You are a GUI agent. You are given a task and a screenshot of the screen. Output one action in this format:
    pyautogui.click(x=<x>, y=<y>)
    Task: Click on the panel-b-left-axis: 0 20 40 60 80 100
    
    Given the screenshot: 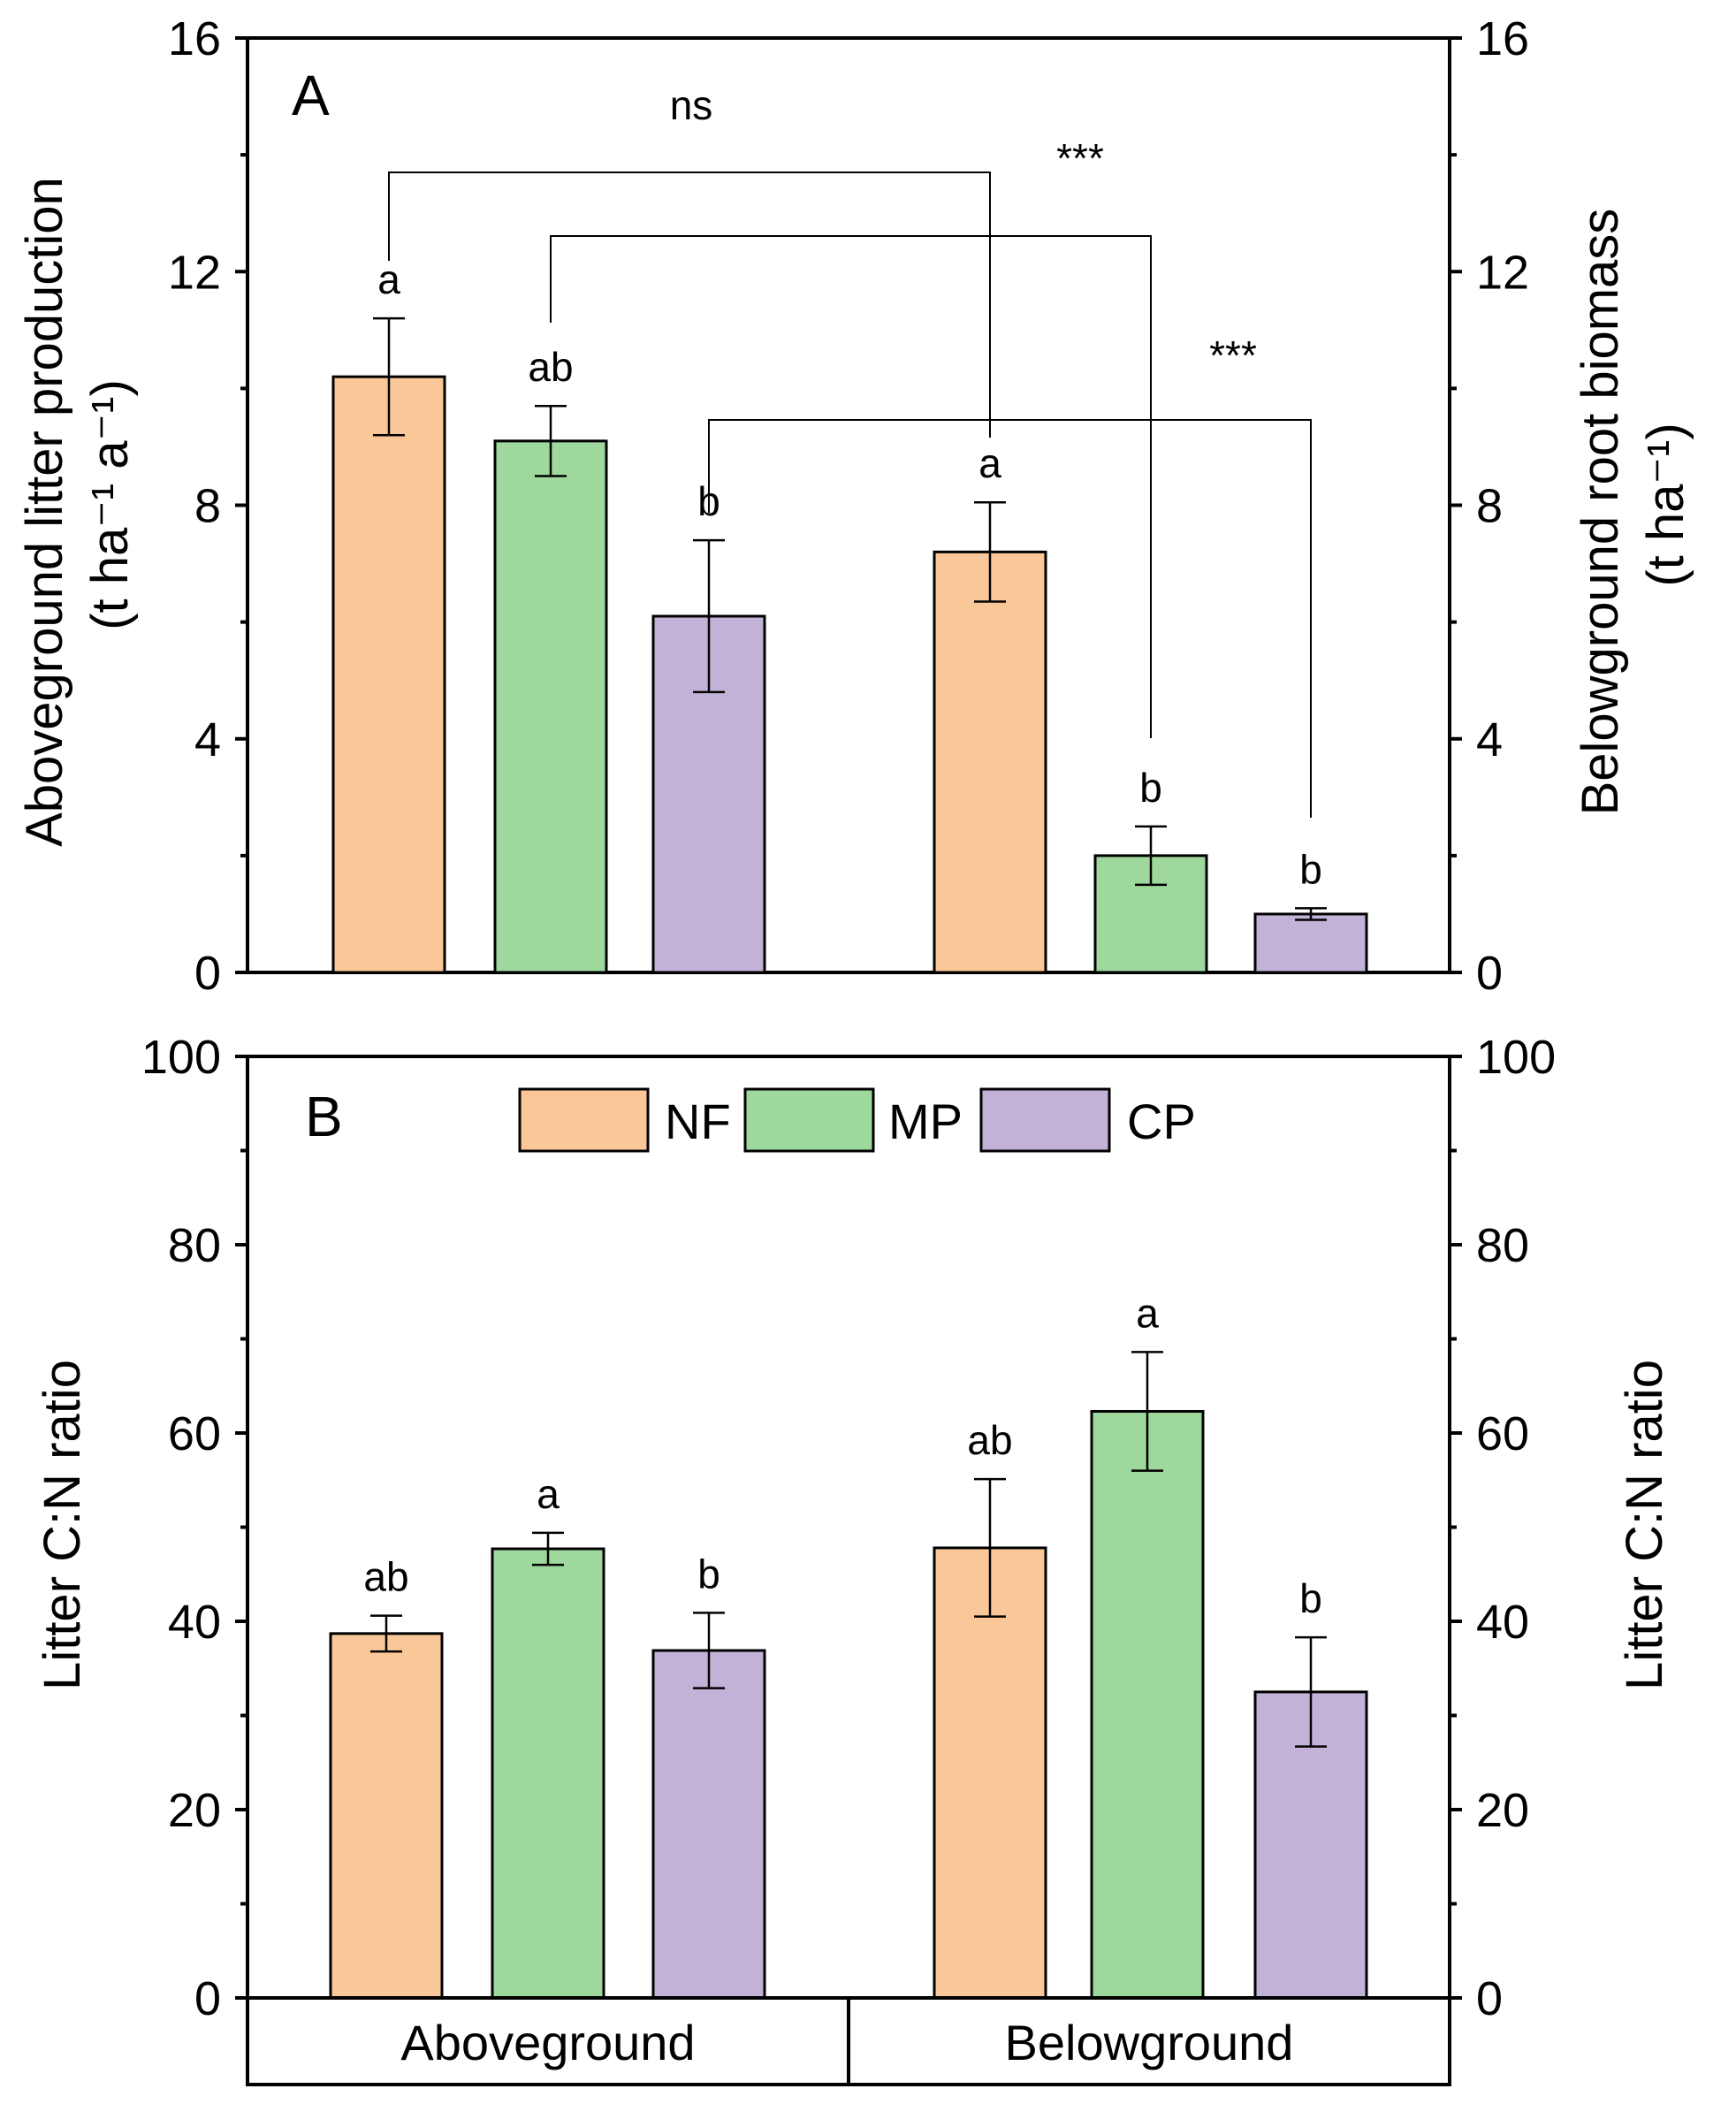 What is the action you would take?
    pyautogui.click(x=194, y=1528)
    